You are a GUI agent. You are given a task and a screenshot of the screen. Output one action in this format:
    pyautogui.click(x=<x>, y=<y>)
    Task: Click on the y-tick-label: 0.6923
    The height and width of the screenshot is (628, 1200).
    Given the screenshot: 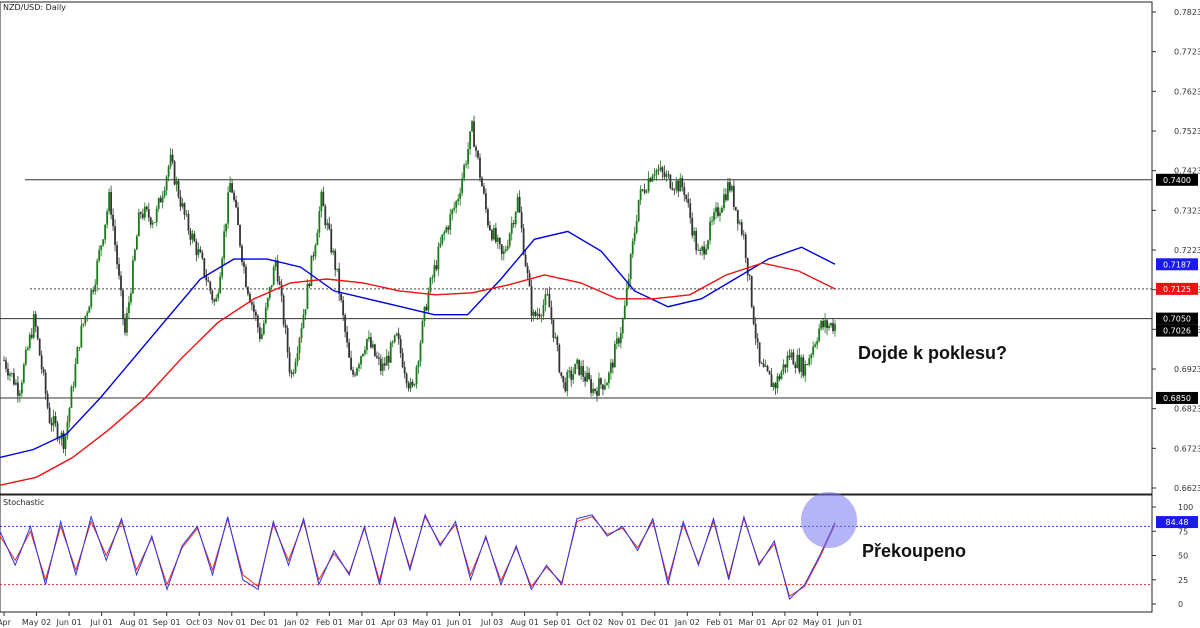 What is the action you would take?
    pyautogui.click(x=1187, y=369)
    